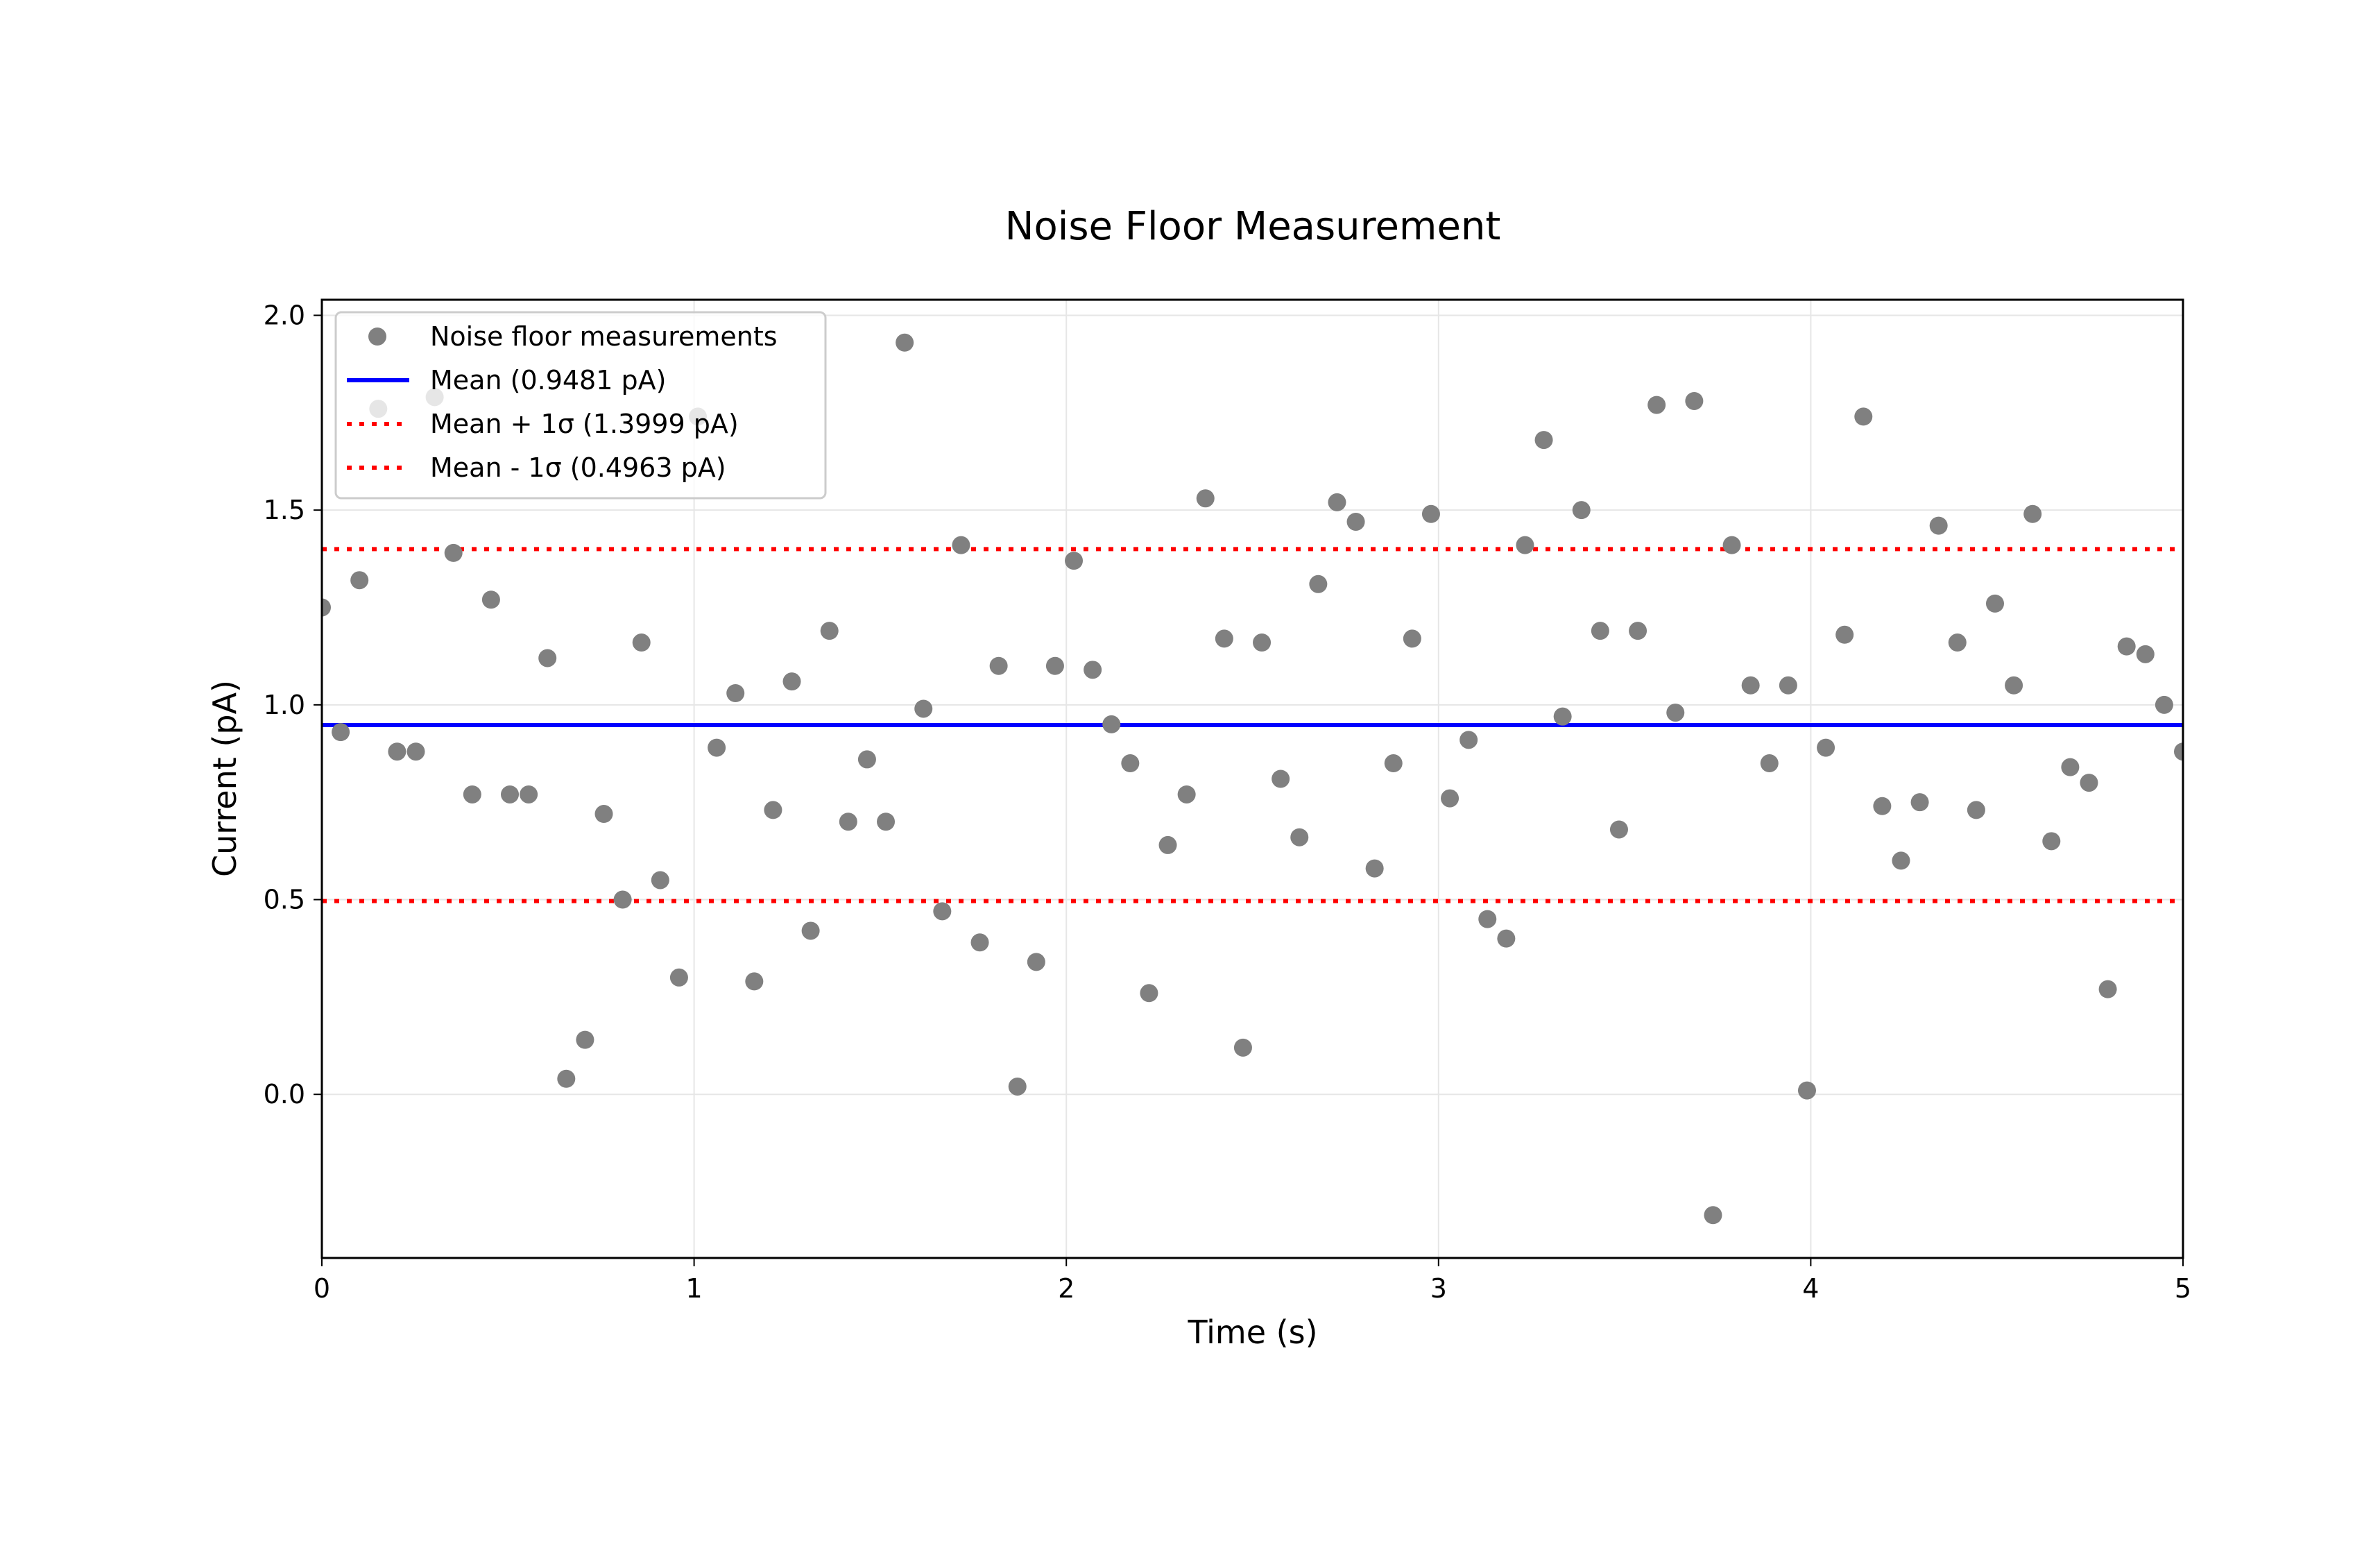 The image size is (2380, 1548). I want to click on y-axis-ticks: 0.0 0.5 1.0 1.5 2.0, so click(293, 704).